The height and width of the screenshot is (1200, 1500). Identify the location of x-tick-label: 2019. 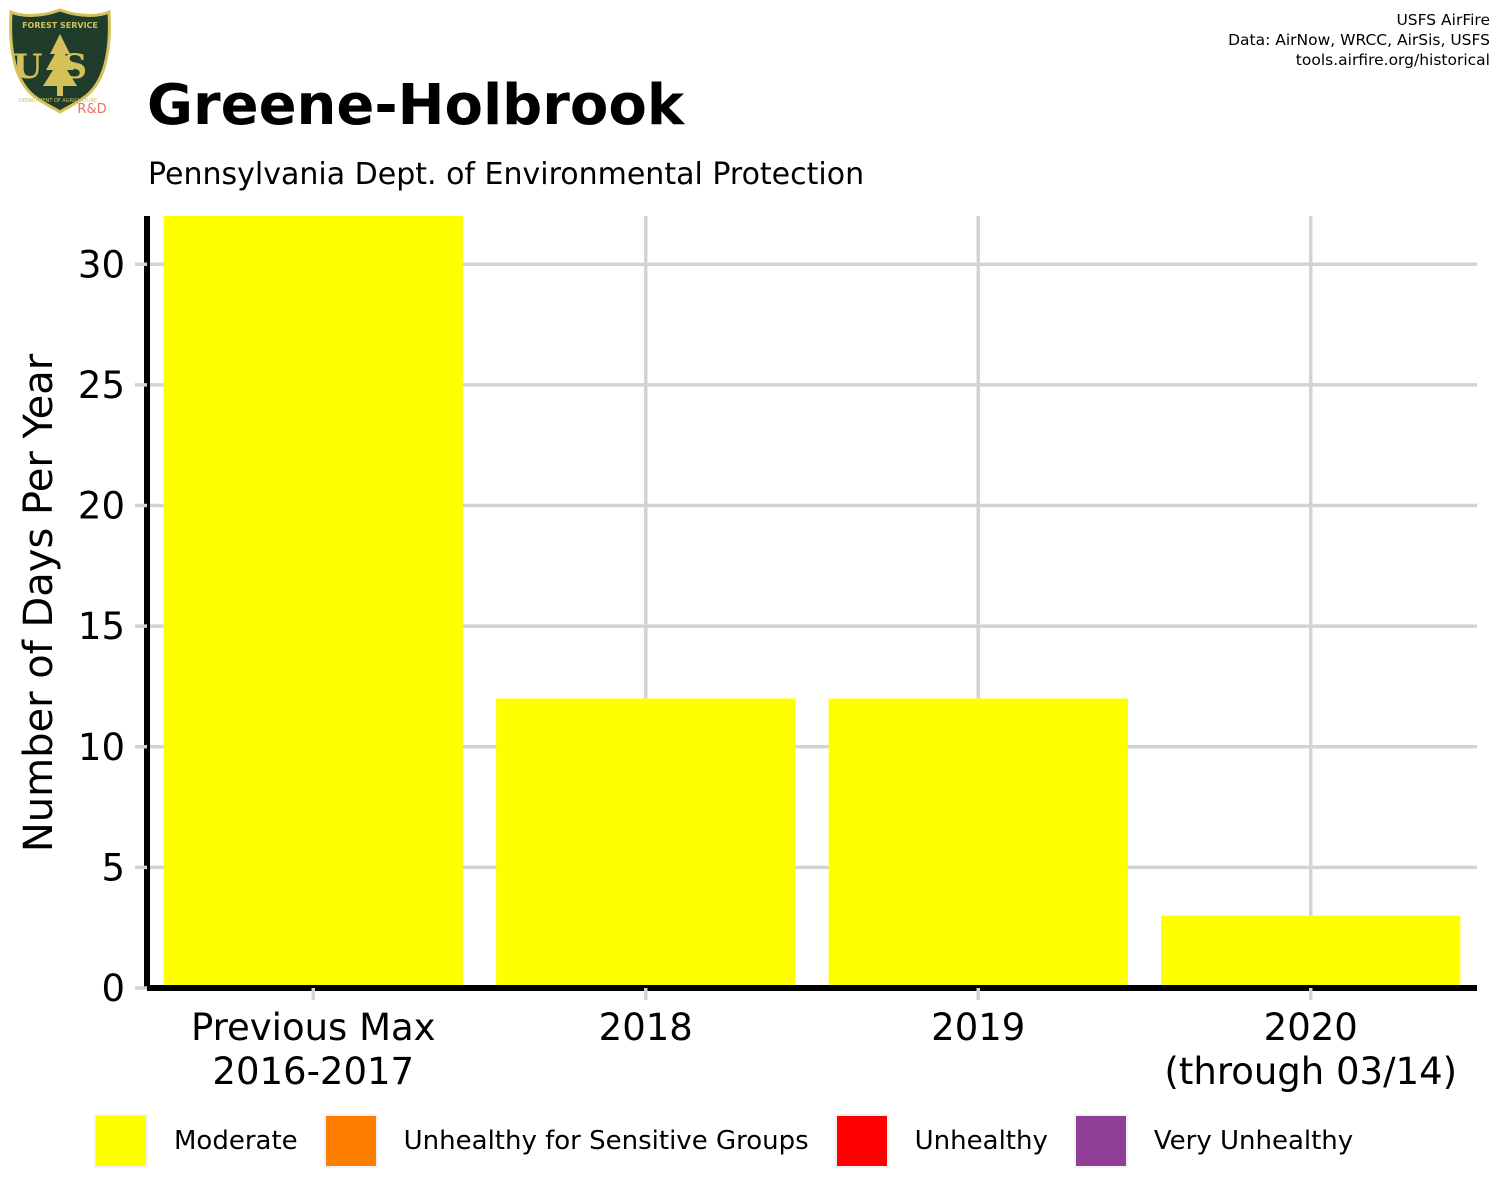
(978, 1027).